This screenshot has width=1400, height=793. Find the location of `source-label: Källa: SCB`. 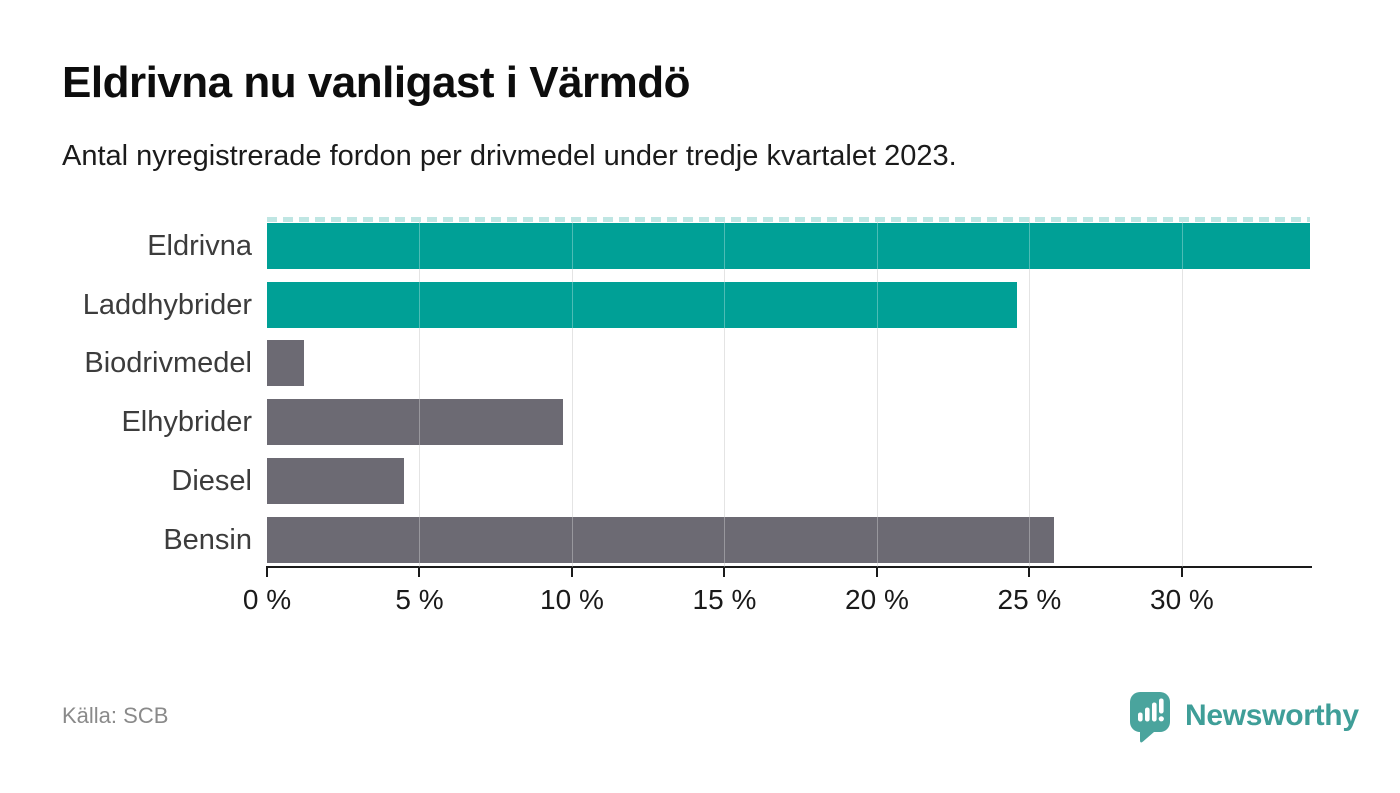

source-label: Källa: SCB is located at coordinates (115, 715).